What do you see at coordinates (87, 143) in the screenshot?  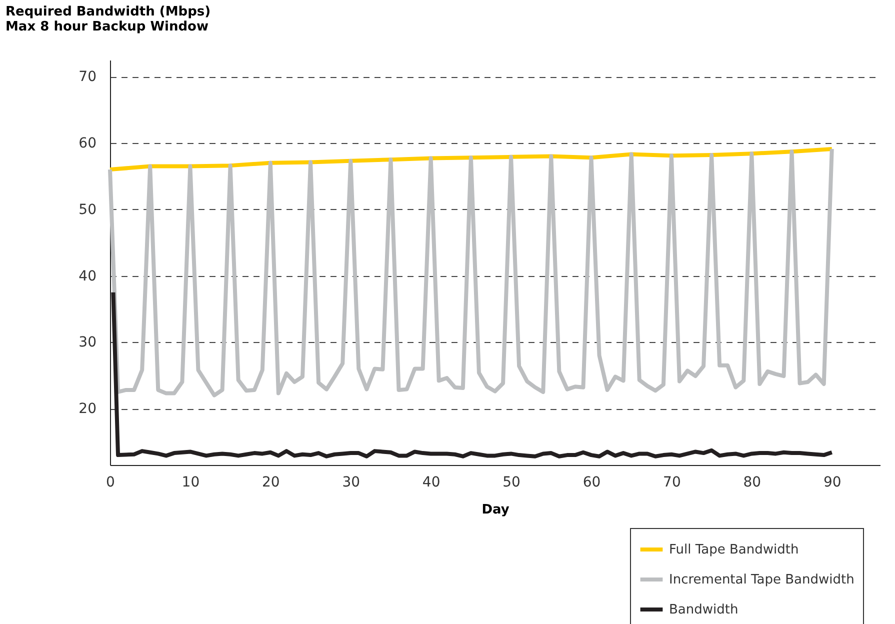 I see `y-tick-label: 60` at bounding box center [87, 143].